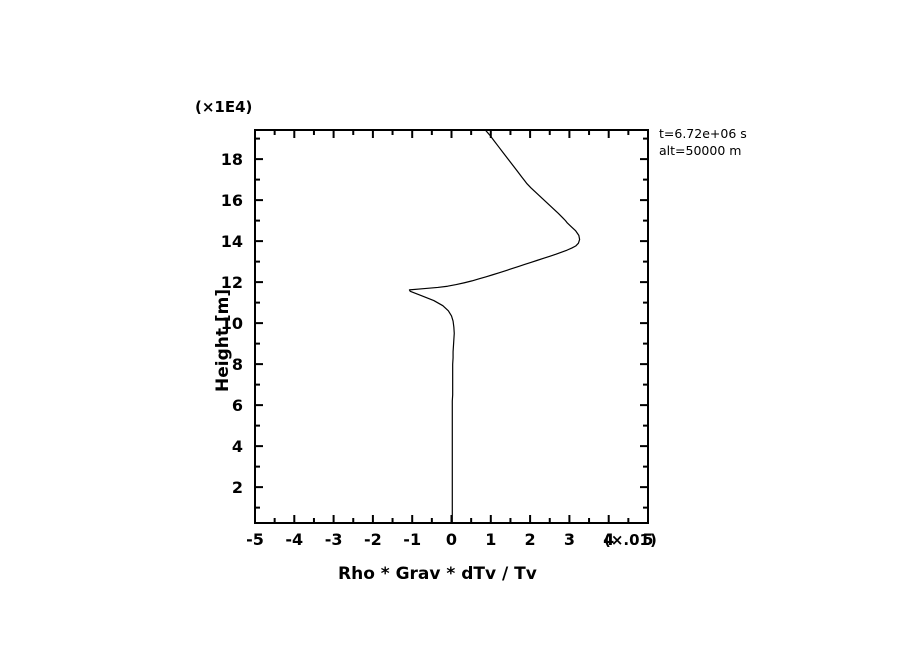 The image size is (904, 654). What do you see at coordinates (232, 159) in the screenshot?
I see `y-tick-label: 18` at bounding box center [232, 159].